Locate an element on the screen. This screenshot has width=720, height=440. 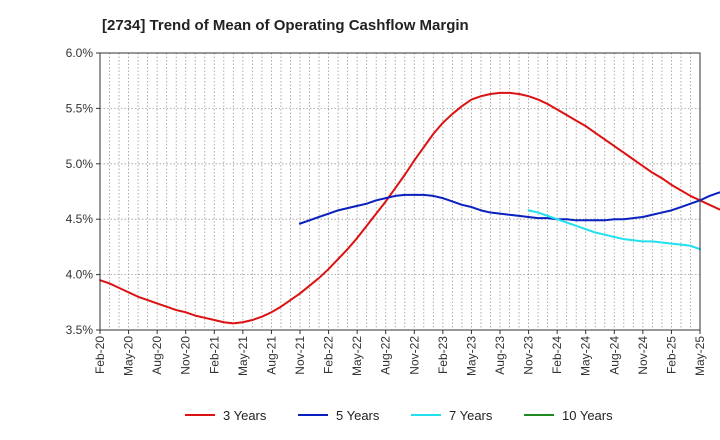
x-tick-label: Feb-25 is located at coordinates (671, 355).